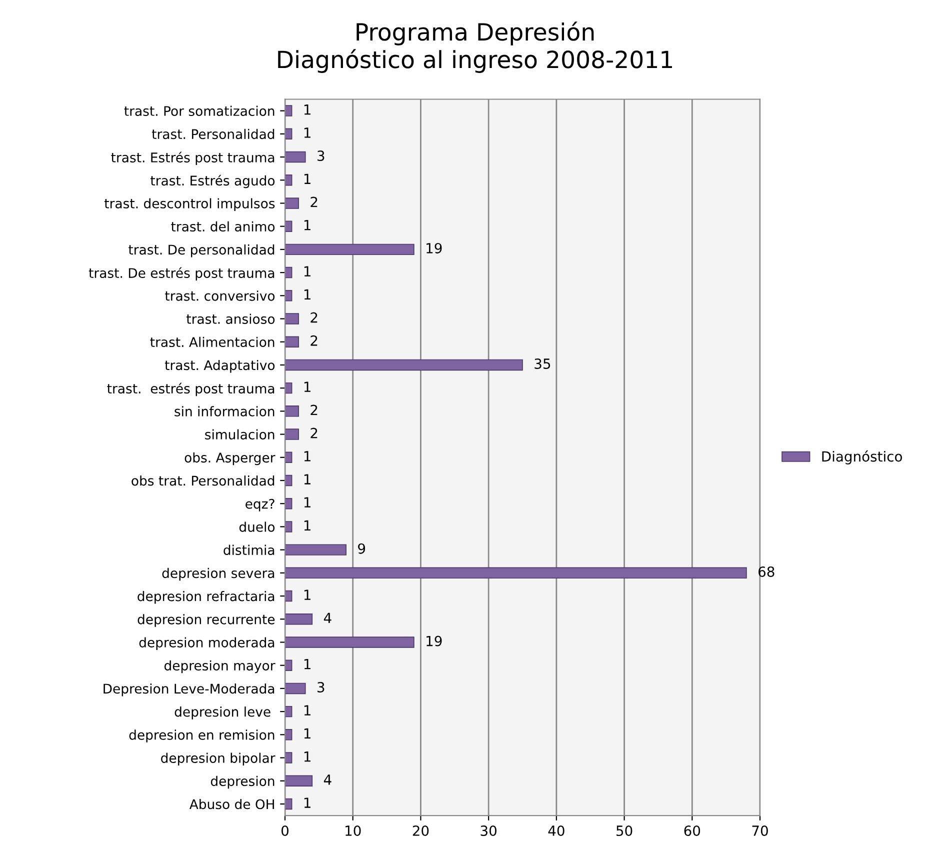 Image resolution: width=950 pixels, height=863 pixels. Describe the element at coordinates (223, 226) in the screenshot. I see `y-tick-label: trast. del animo` at that location.